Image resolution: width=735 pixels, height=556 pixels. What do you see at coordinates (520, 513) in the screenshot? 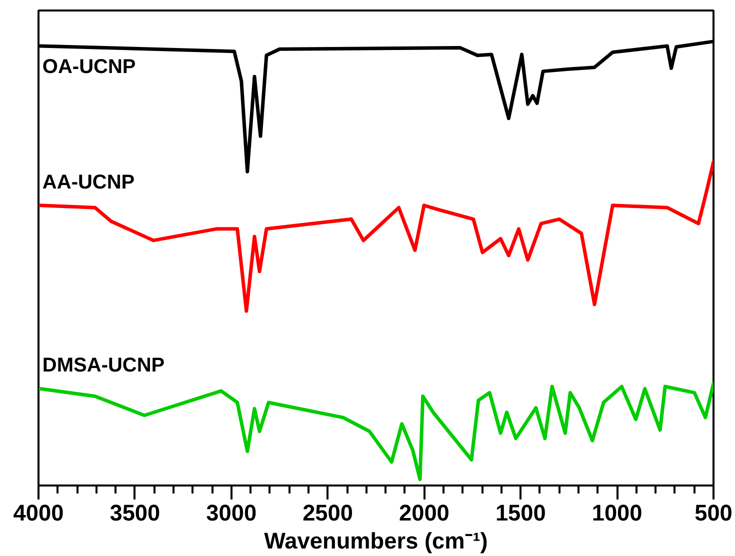
I see `x-tick-label: 1500` at bounding box center [520, 513].